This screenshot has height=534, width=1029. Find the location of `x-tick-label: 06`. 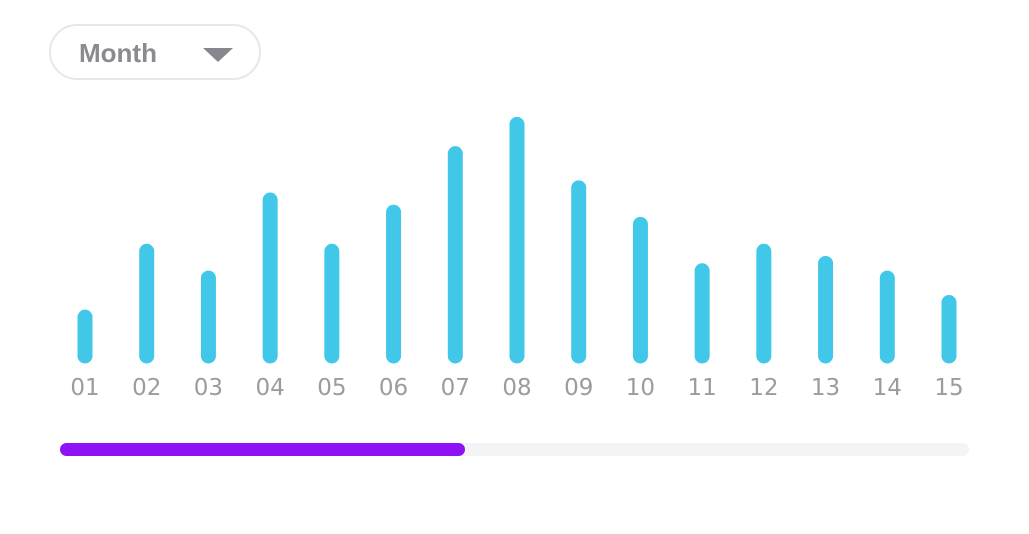

x-tick-label: 06 is located at coordinates (393, 388).